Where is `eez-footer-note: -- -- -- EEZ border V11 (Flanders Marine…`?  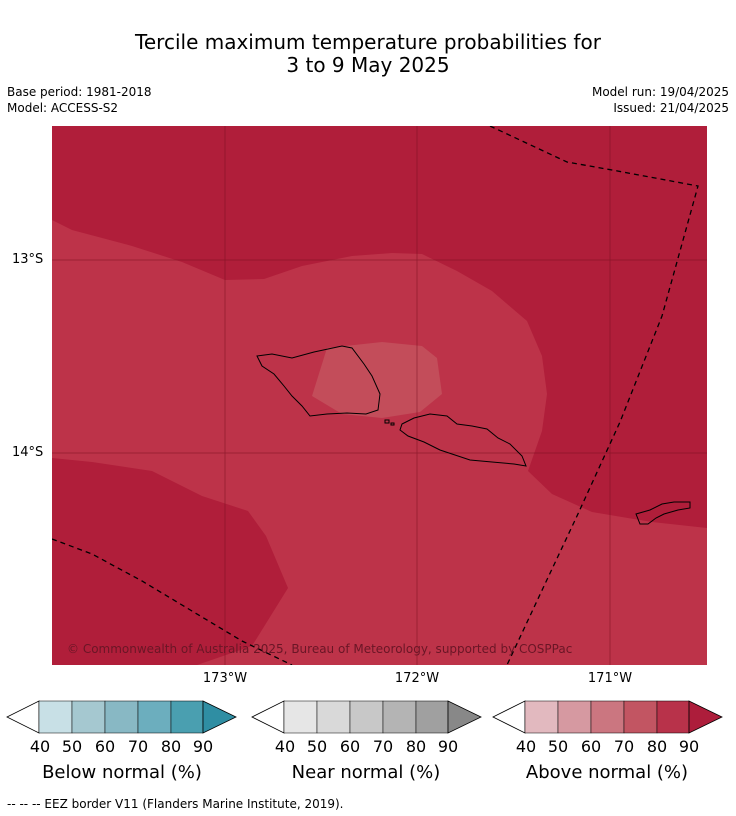 eez-footer-note: -- -- -- EEZ border V11 (Flanders Marine… is located at coordinates (175, 804).